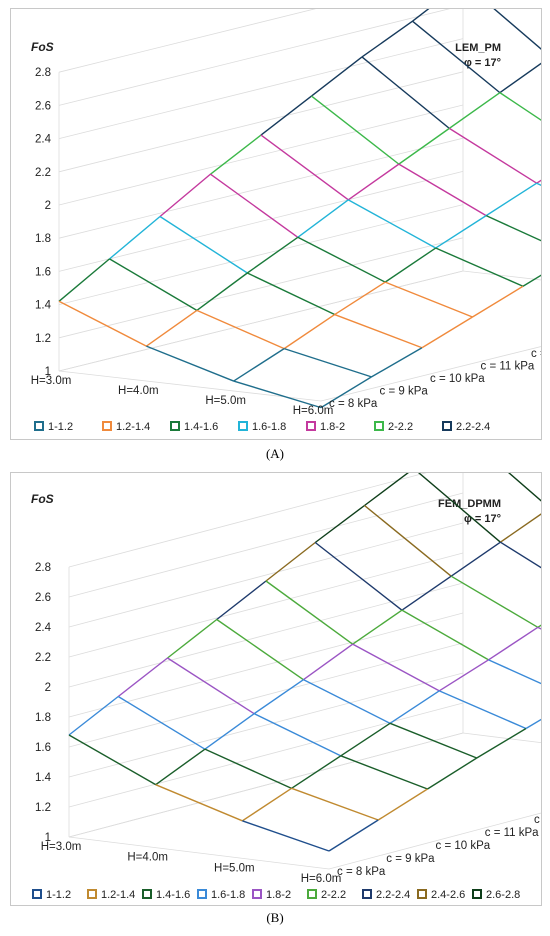 Image resolution: width=550 pixels, height=936 pixels. What do you see at coordinates (482, 519) in the screenshot?
I see `chart-subtitle: φ = 17°` at bounding box center [482, 519].